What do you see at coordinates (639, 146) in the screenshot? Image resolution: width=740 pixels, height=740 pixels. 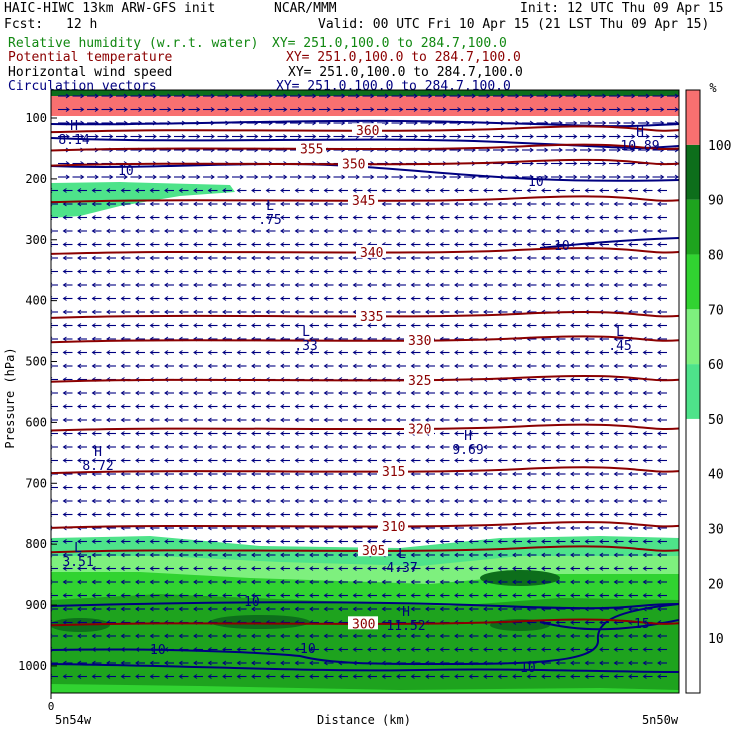 I see `extremum-value: 10.89` at bounding box center [639, 146].